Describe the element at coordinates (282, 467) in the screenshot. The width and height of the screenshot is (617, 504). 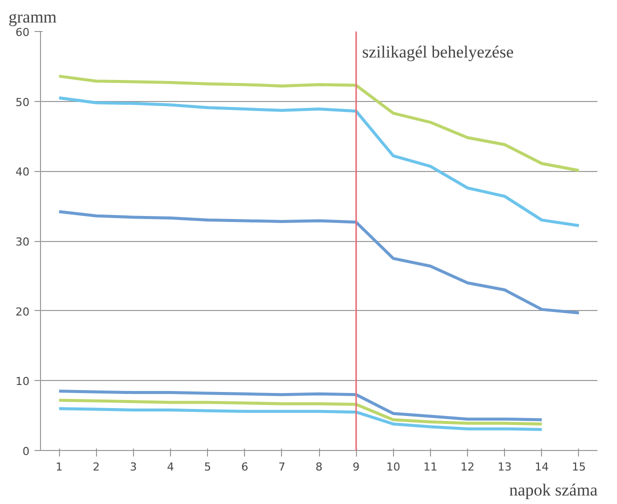
I see `x-tick-label: 7` at that location.